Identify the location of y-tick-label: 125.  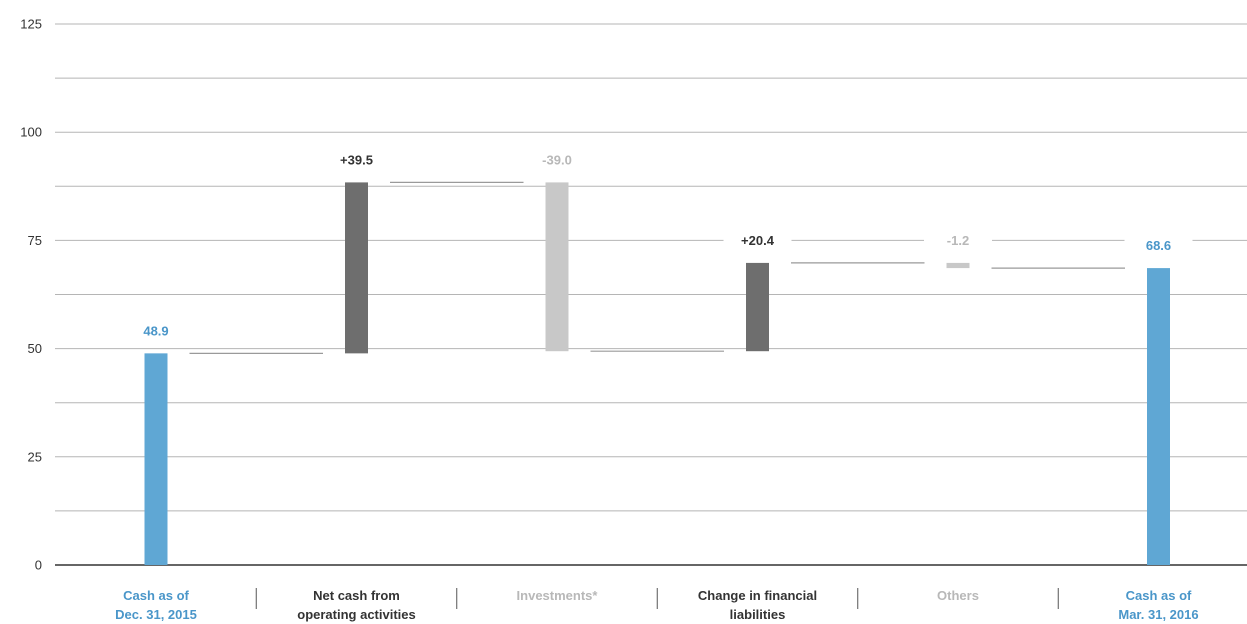
(31, 24).